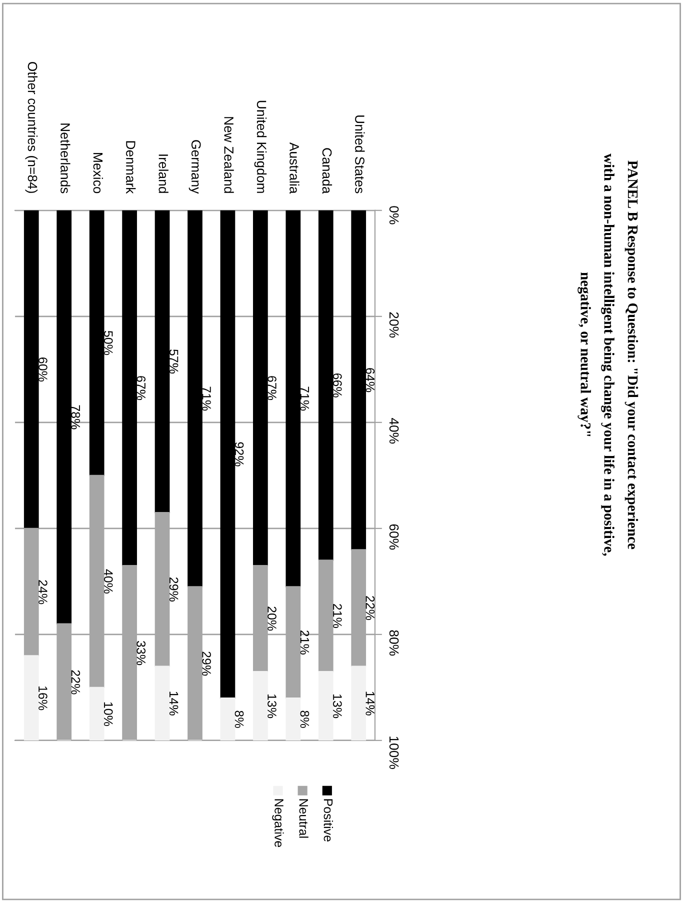 This screenshot has width=683, height=903. I want to click on x-tick-label: Denmark, so click(131, 167).